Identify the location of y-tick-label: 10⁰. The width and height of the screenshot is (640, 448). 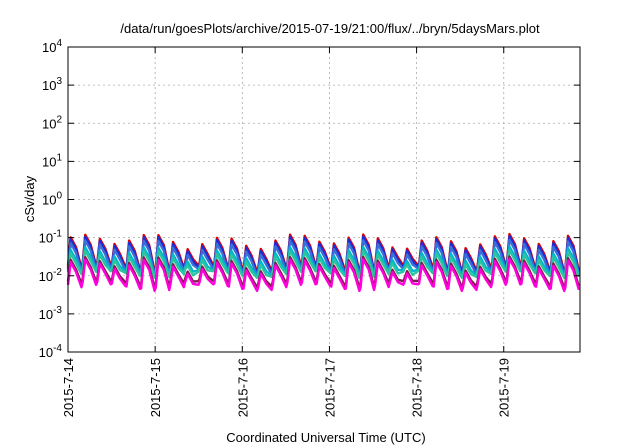
(52, 199).